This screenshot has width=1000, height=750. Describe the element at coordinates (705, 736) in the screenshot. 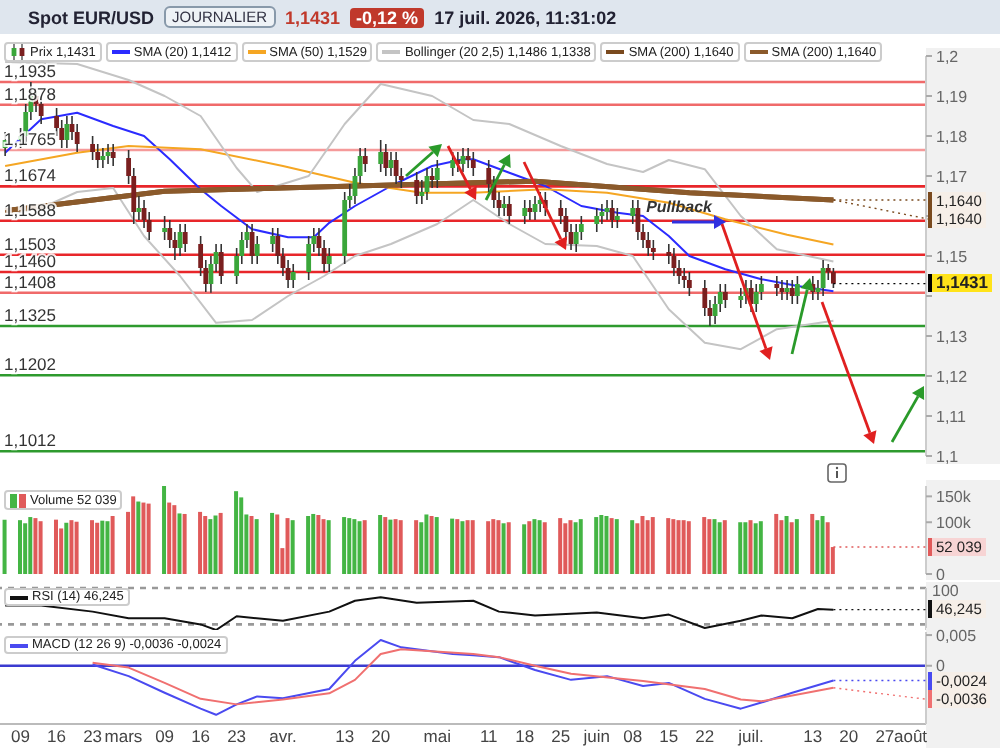

I see `x-tick-label: 22` at that location.